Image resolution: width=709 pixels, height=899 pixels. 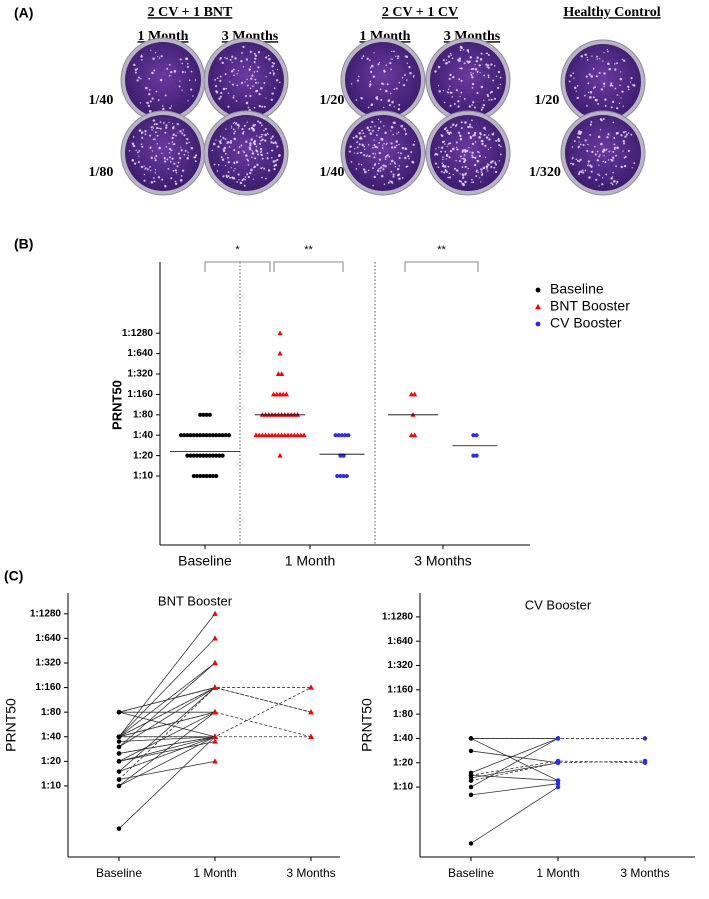 What do you see at coordinates (140, 353) in the screenshot?
I see `y-tick-label: 1:640` at bounding box center [140, 353].